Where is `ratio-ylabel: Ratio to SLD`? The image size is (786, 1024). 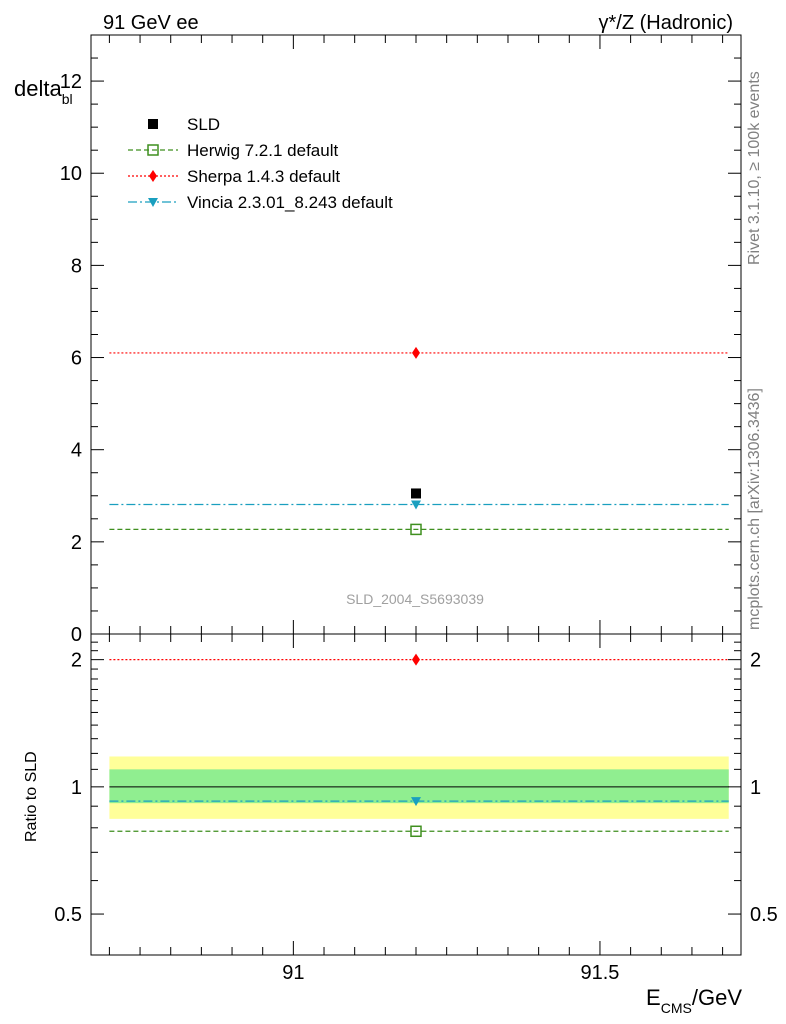 ratio-ylabel: Ratio to SLD is located at coordinates (31, 796).